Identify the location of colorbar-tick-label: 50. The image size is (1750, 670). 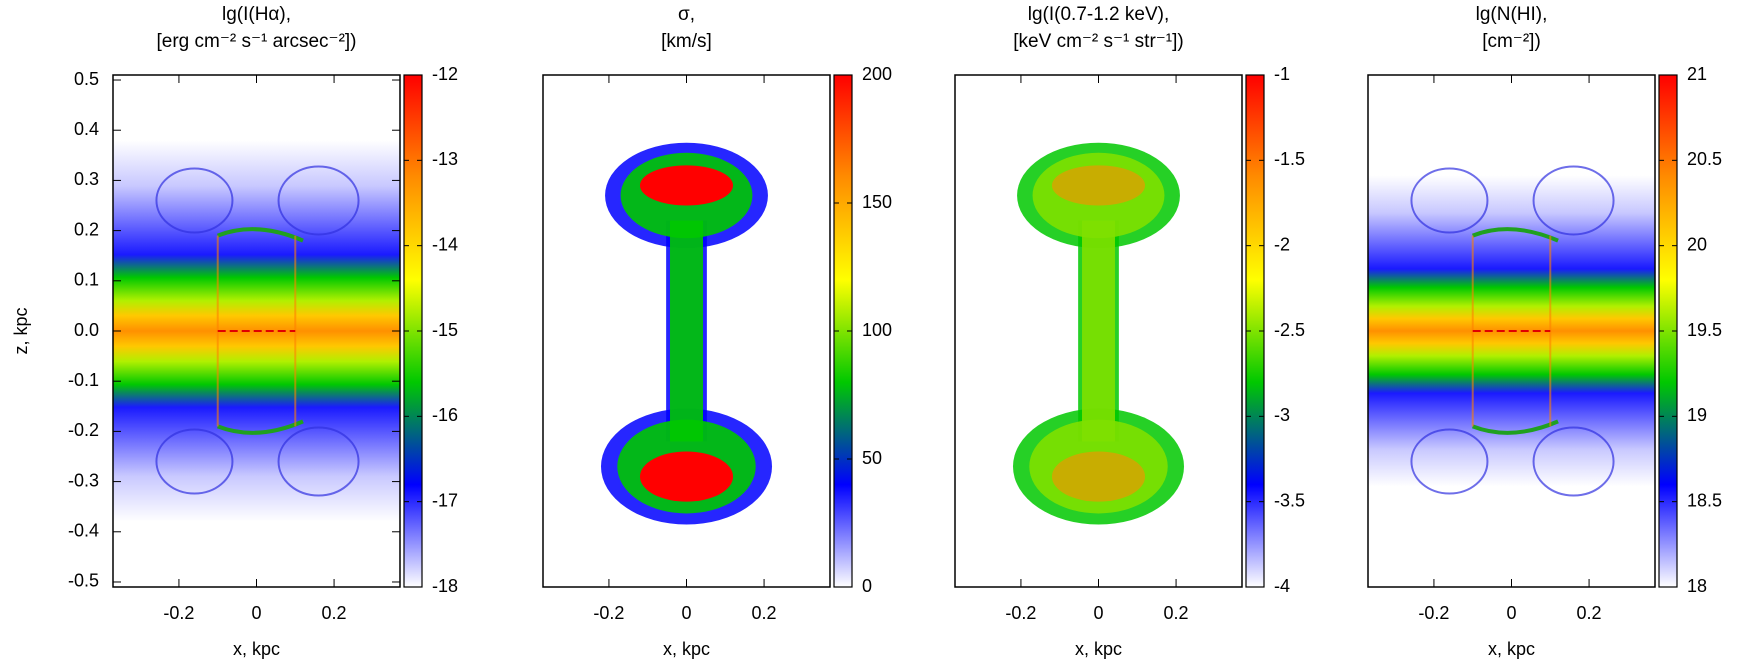
(872, 458).